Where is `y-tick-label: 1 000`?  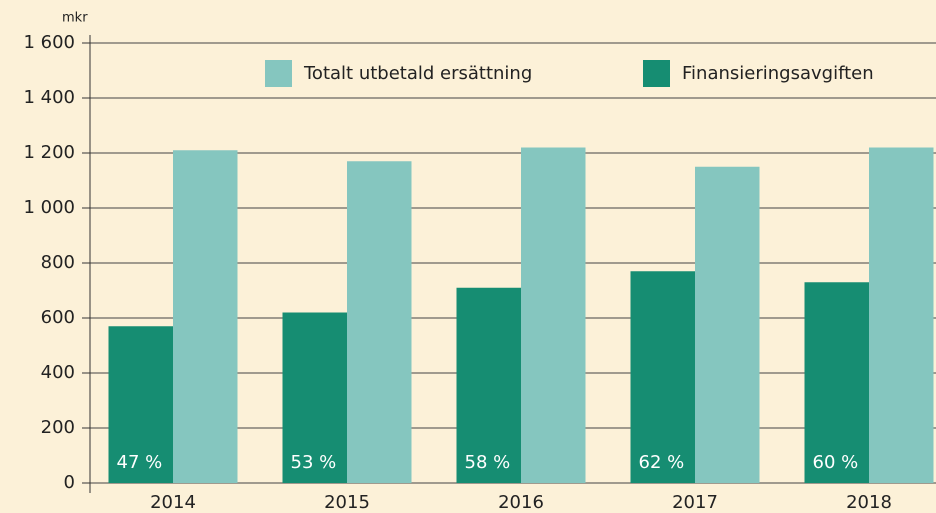
y-tick-label: 1 000 is located at coordinates (49, 207).